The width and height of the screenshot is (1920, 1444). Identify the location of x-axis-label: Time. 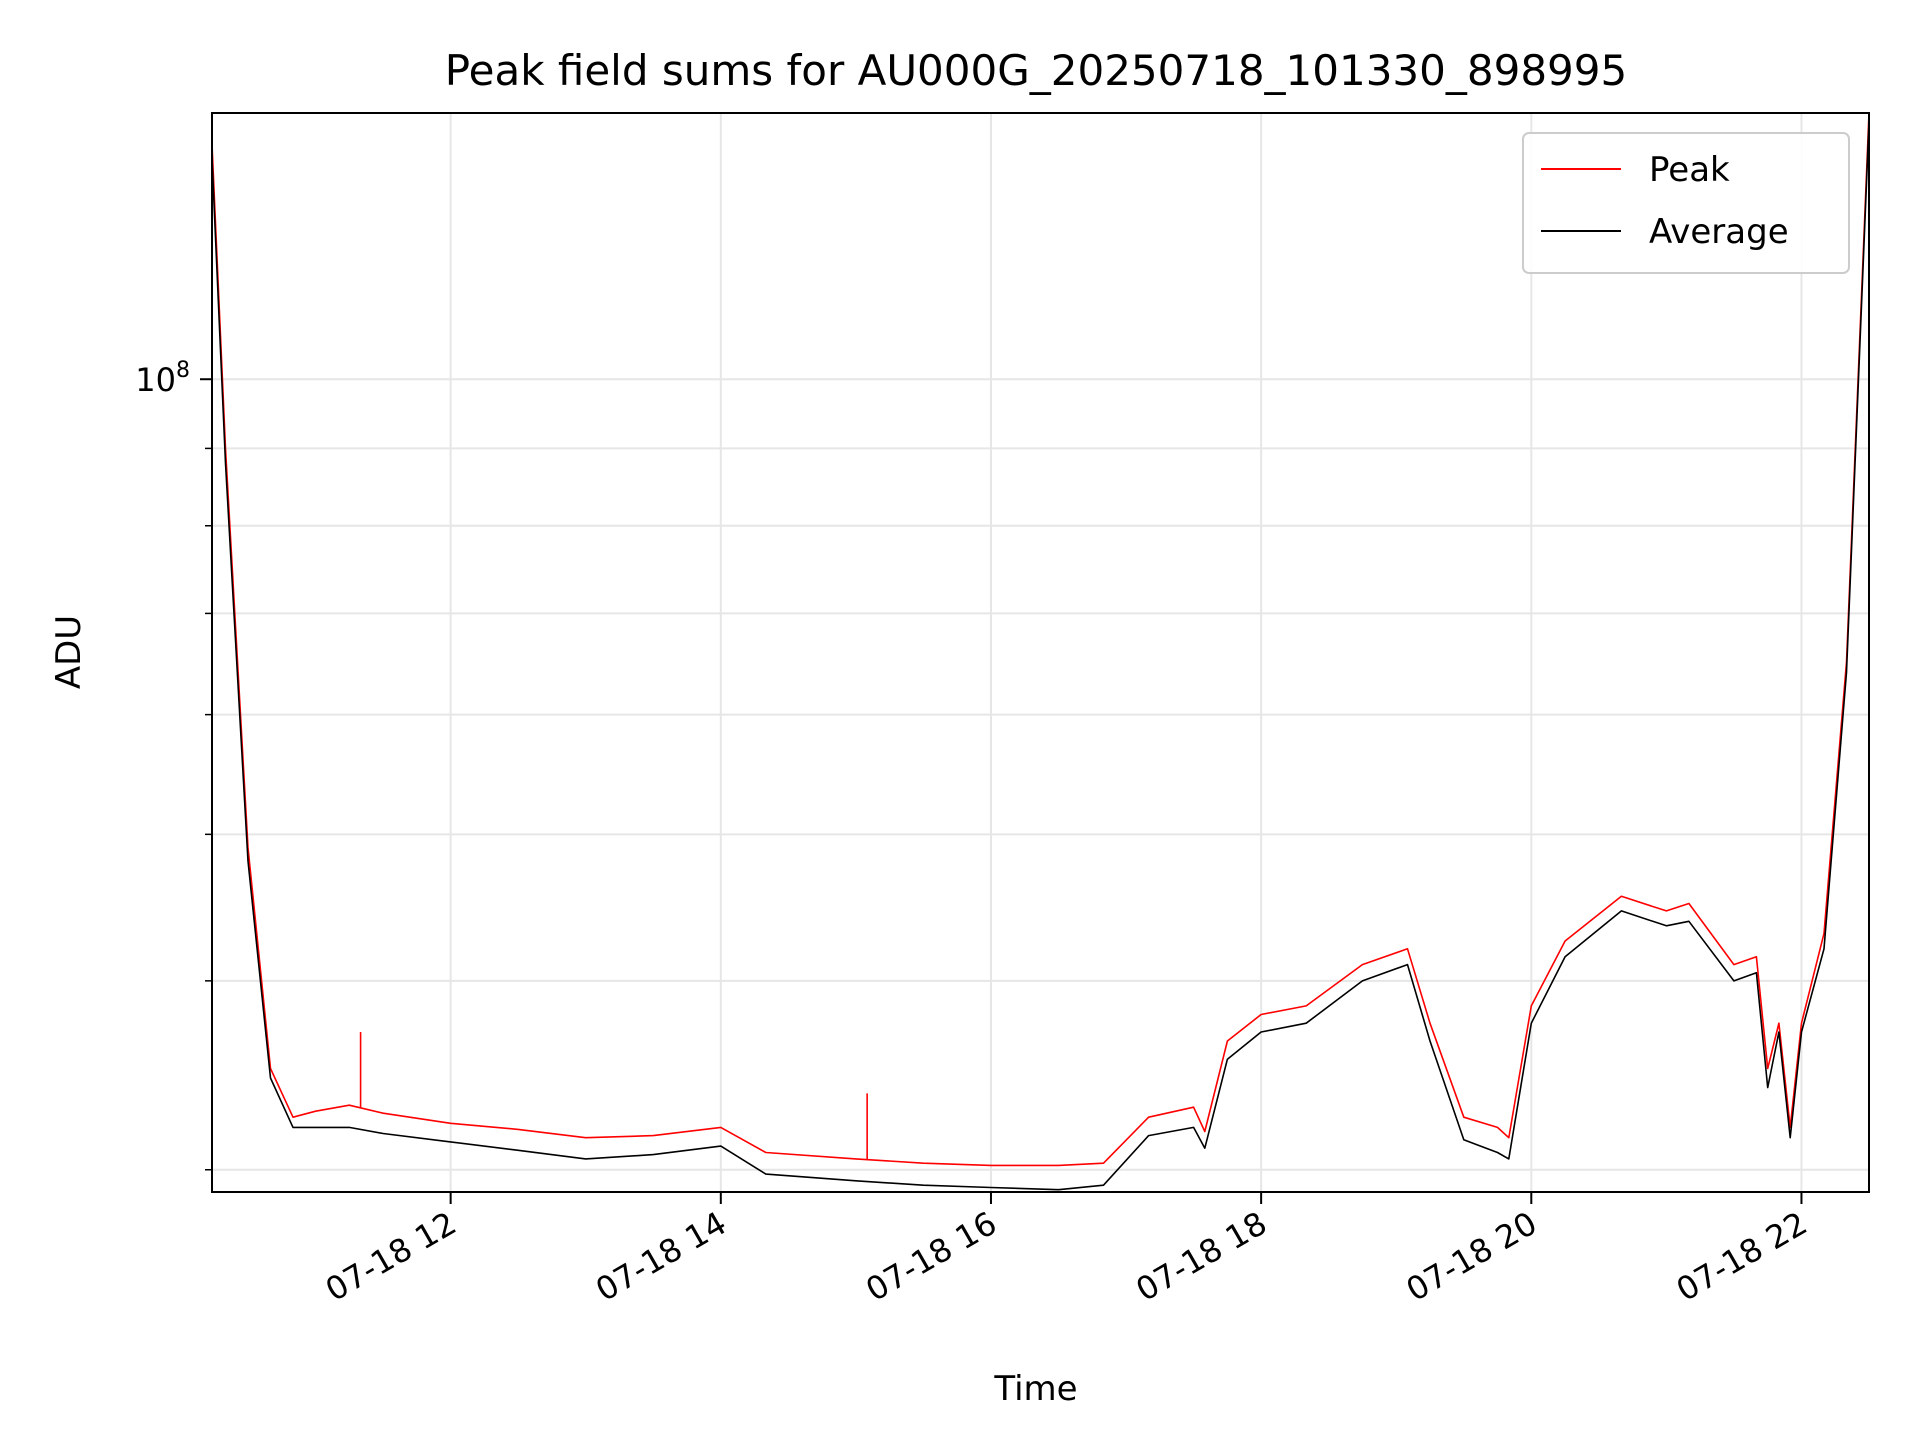
(1035, 1389).